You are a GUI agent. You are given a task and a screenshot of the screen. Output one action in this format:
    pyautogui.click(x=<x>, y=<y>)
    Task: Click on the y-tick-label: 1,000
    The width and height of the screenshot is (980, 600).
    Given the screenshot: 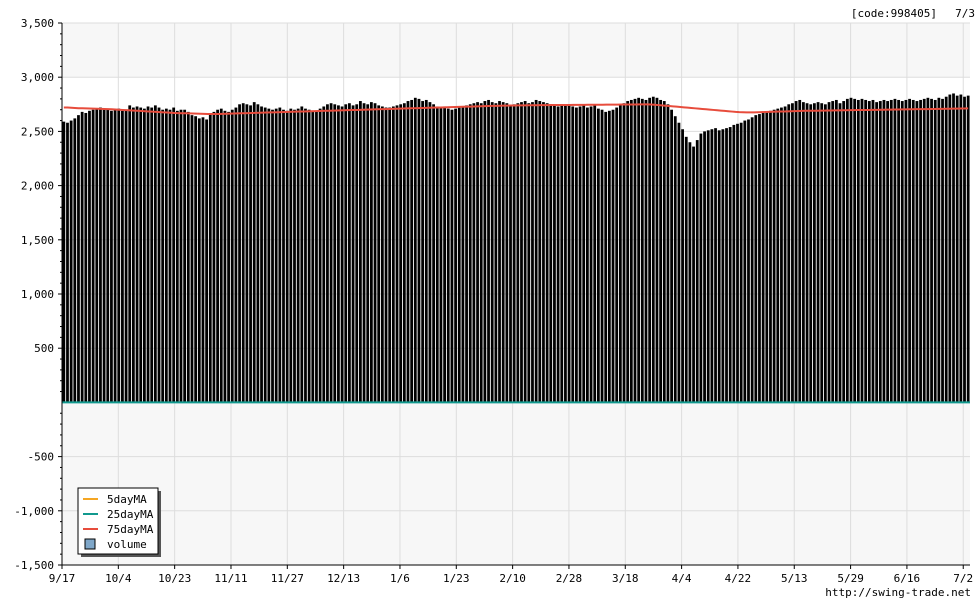 What is the action you would take?
    pyautogui.click(x=37, y=294)
    